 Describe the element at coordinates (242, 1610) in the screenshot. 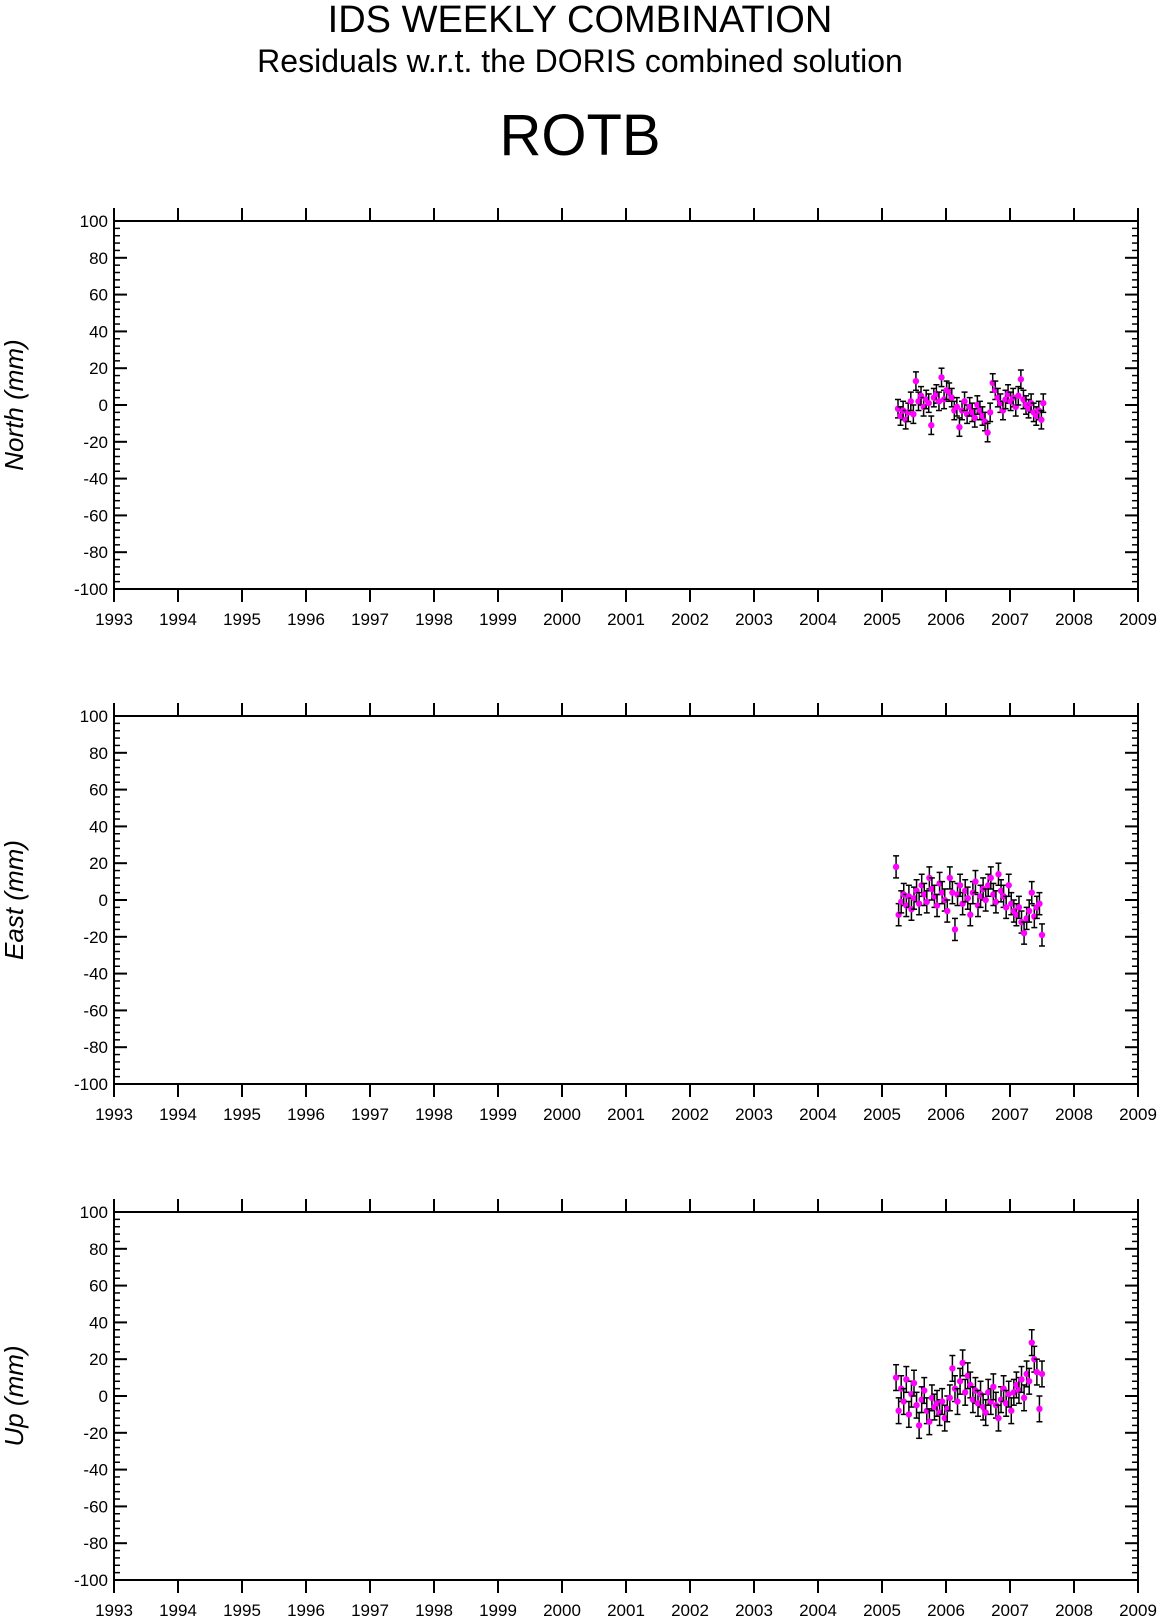

I see `x-tick-label: 1995` at that location.